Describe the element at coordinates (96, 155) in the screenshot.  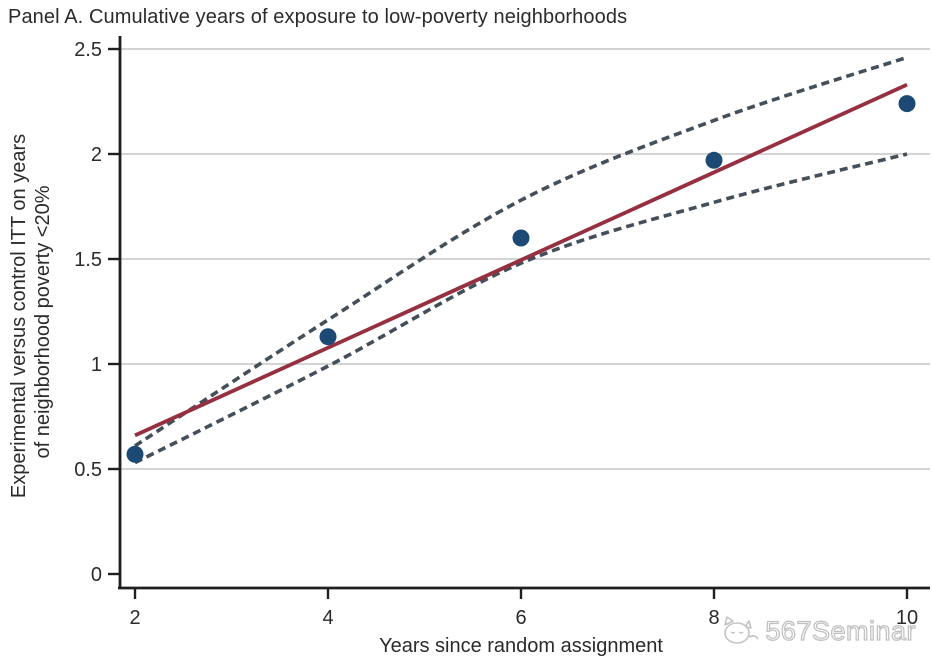
I see `y-tick-label: 2` at that location.